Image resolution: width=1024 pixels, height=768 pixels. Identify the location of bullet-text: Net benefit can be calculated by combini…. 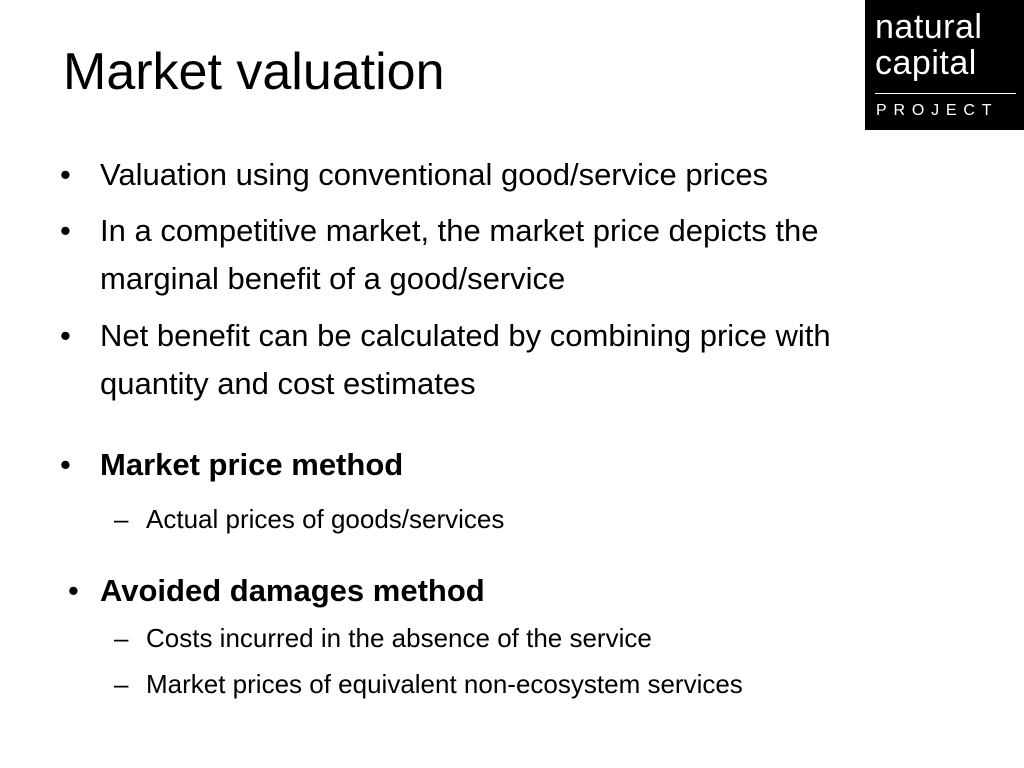
(465, 335).